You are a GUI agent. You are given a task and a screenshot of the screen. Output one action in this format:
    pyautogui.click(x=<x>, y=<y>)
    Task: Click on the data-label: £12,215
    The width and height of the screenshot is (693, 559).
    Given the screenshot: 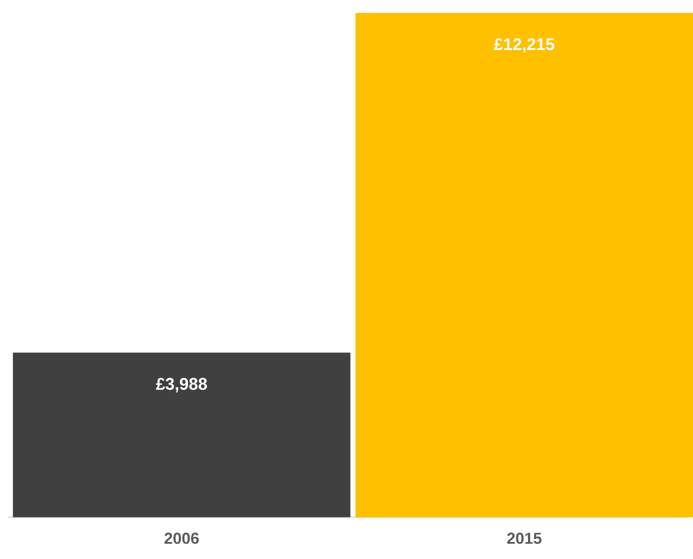 What is the action you would take?
    pyautogui.click(x=524, y=45)
    